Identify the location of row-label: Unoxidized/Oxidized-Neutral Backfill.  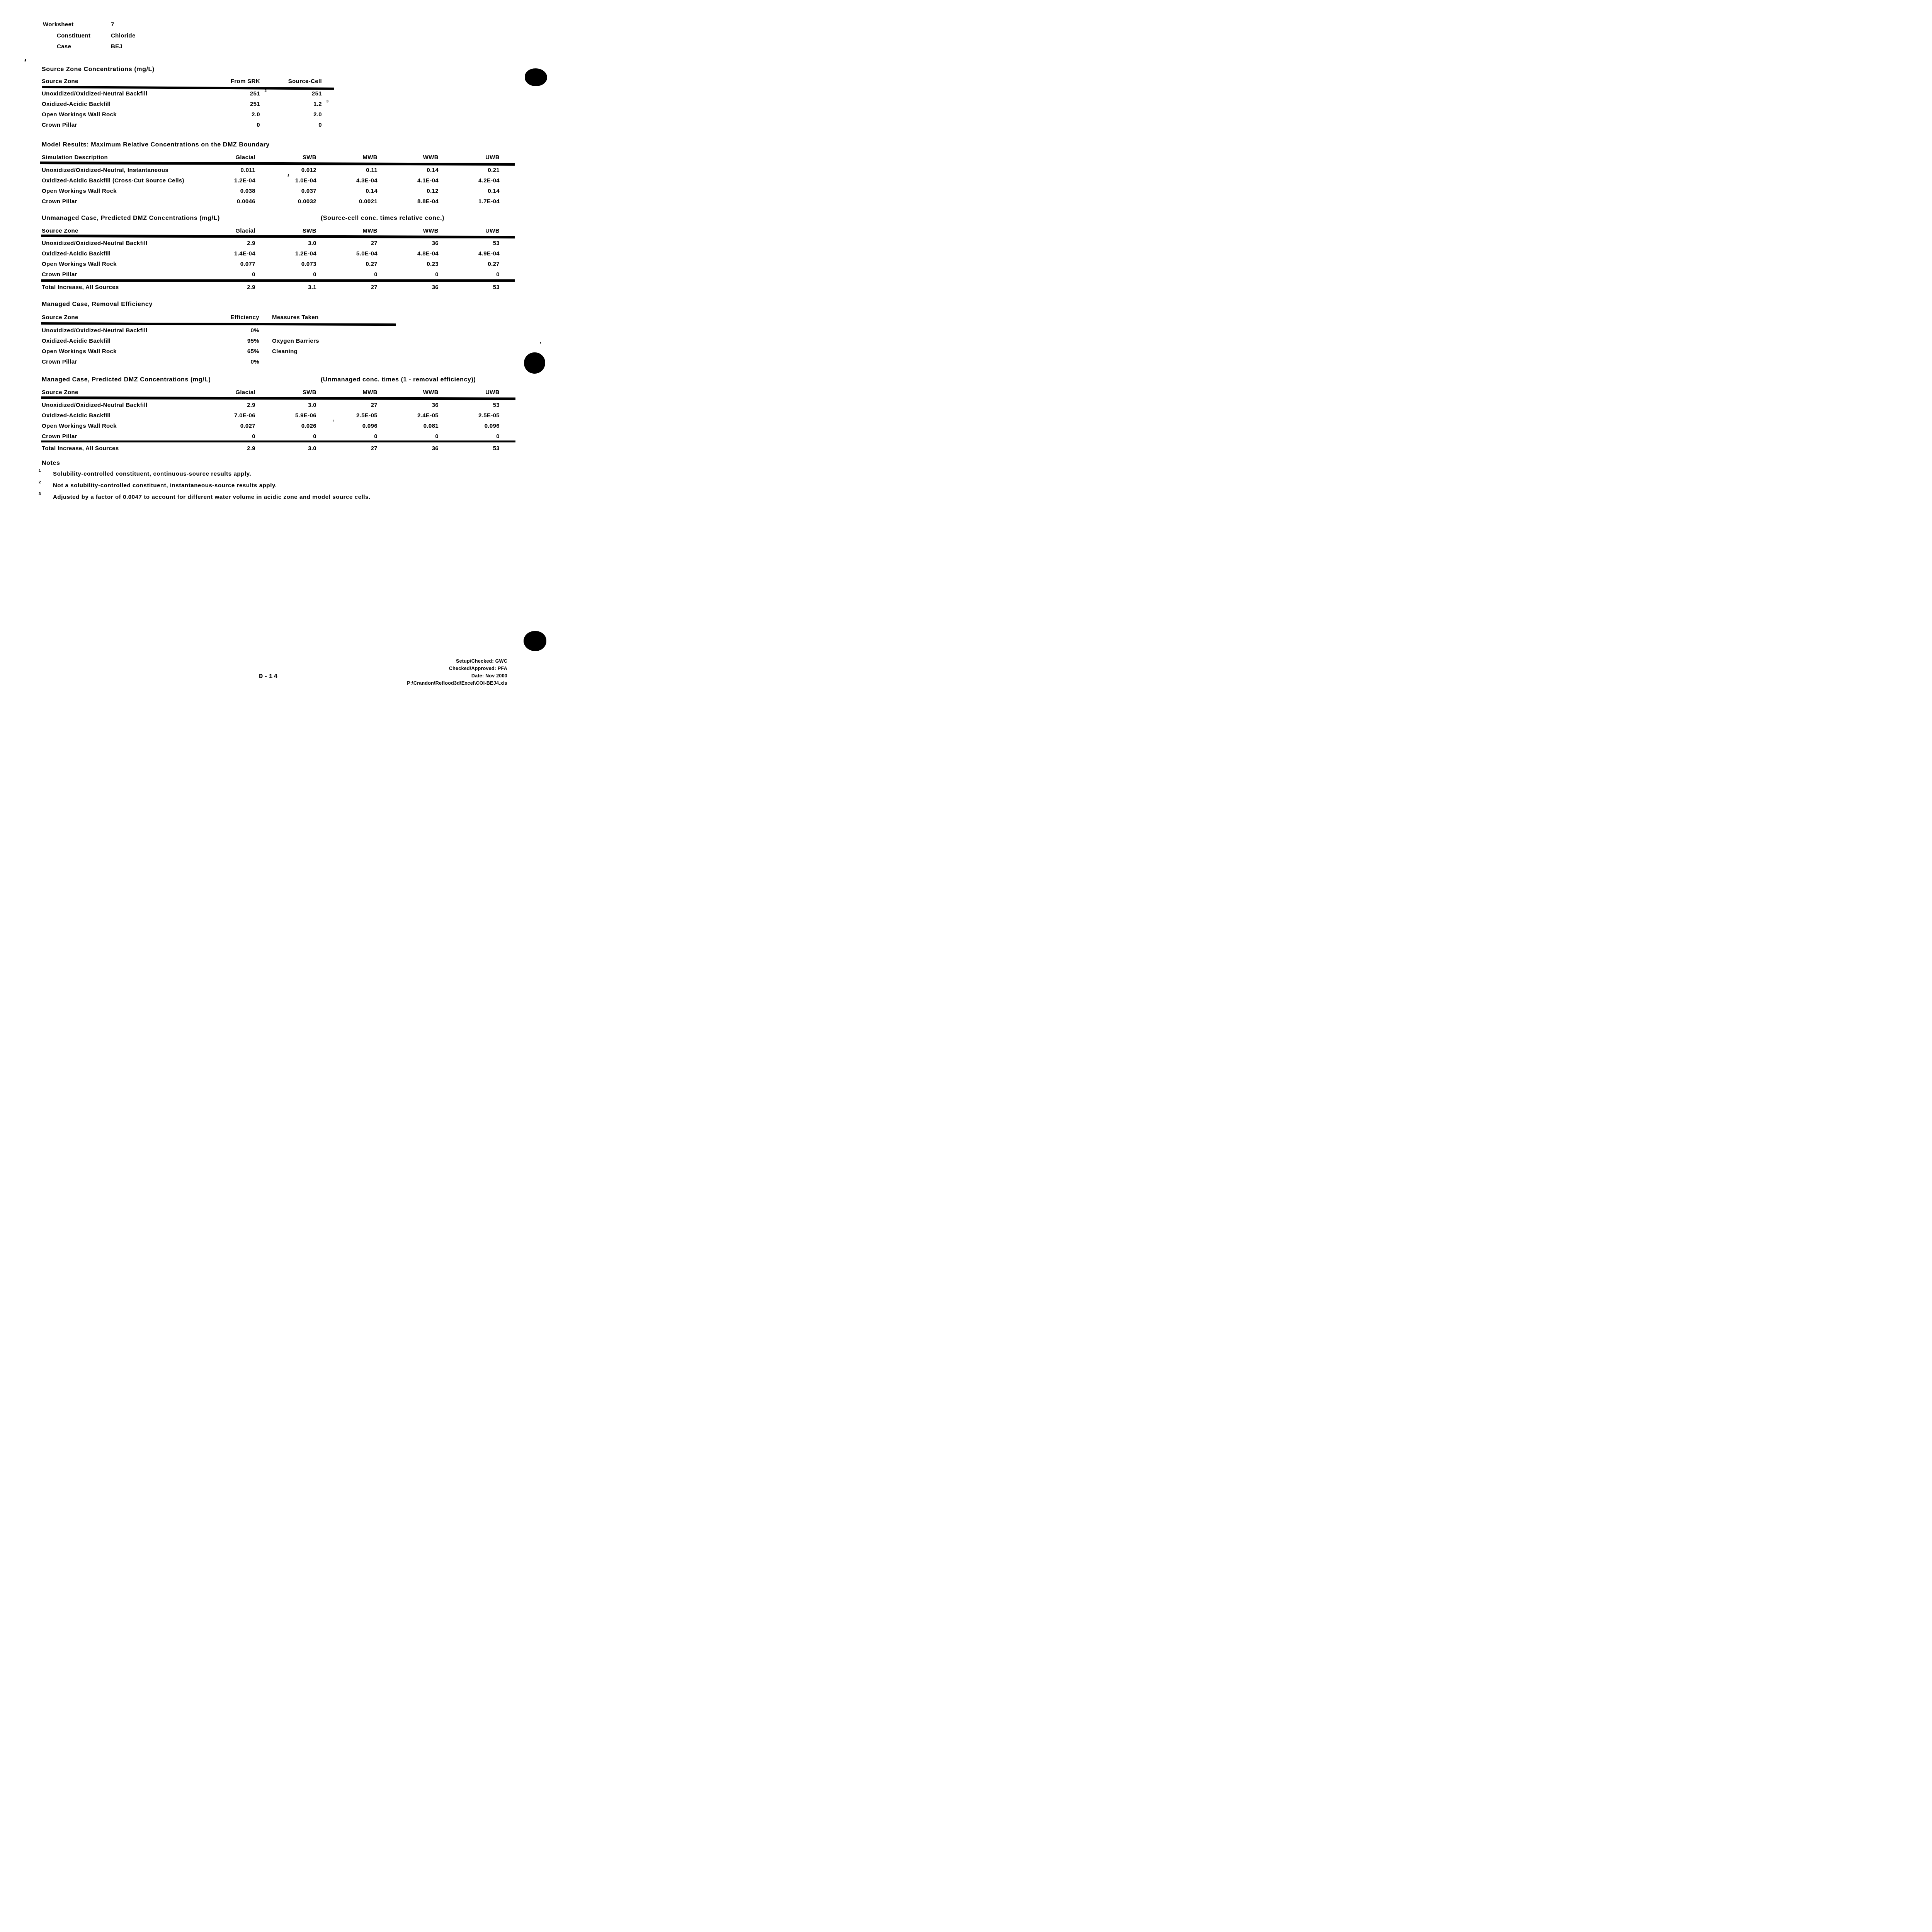
(95, 244).